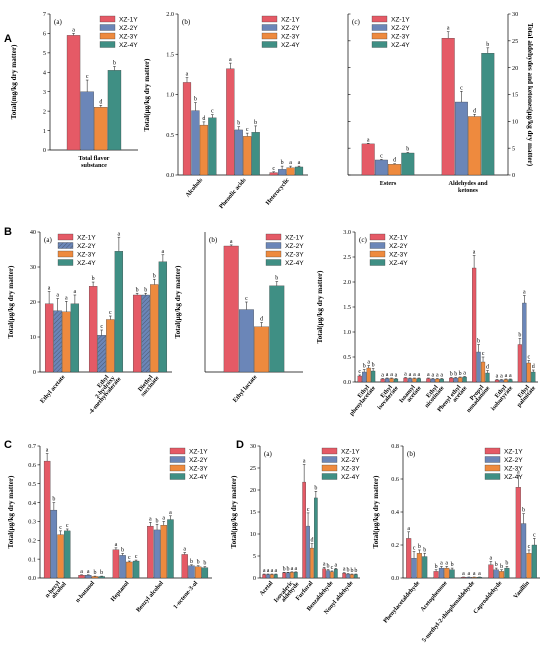  I want to click on y-tick-label: 2.0, so click(170, 14).